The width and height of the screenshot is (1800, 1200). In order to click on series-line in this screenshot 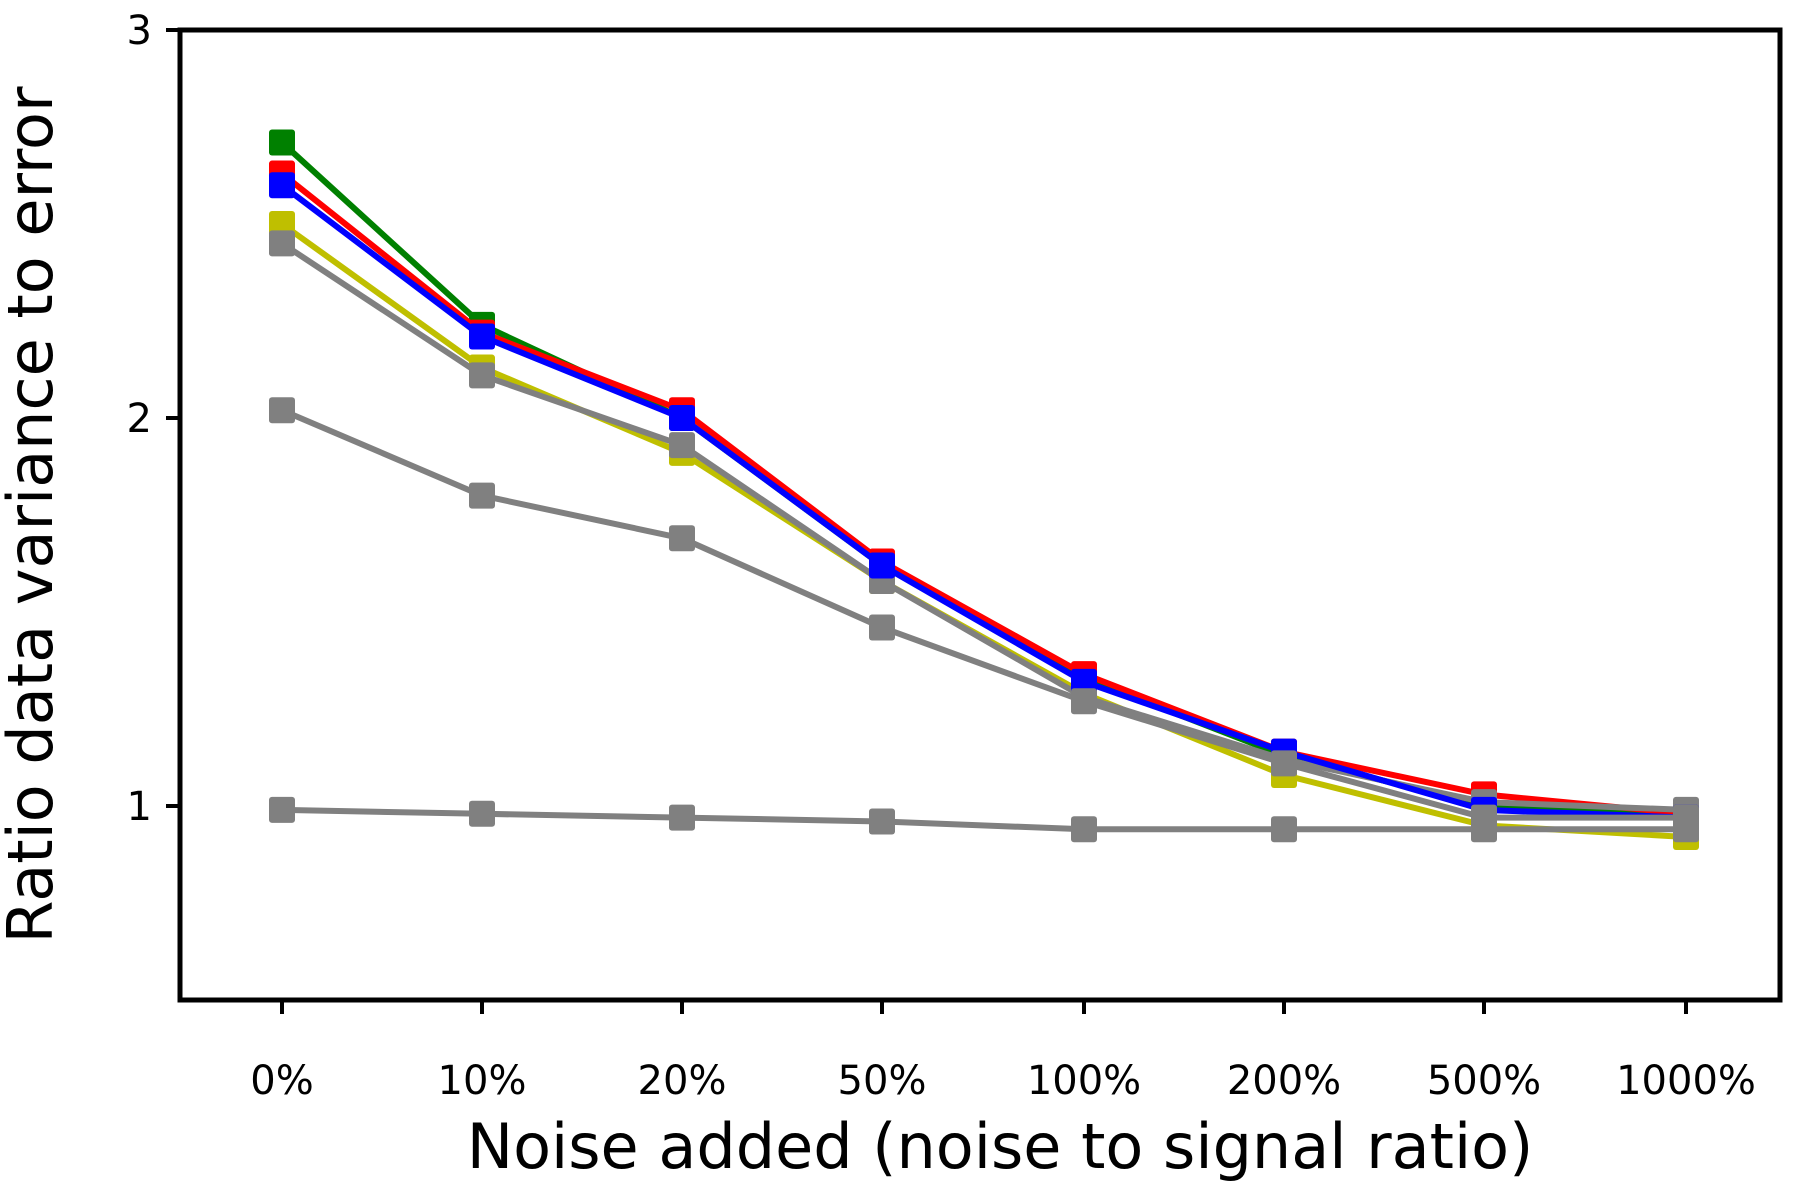, I will do `click(983, 819)`.